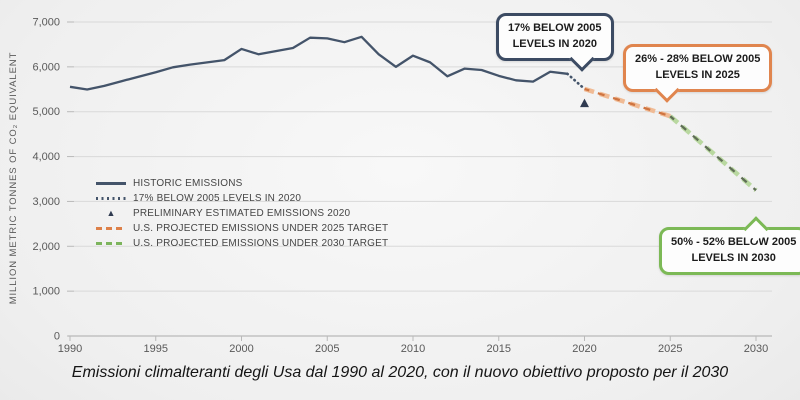  Describe the element at coordinates (46, 112) in the screenshot. I see `svg-text: 5,000` at that location.